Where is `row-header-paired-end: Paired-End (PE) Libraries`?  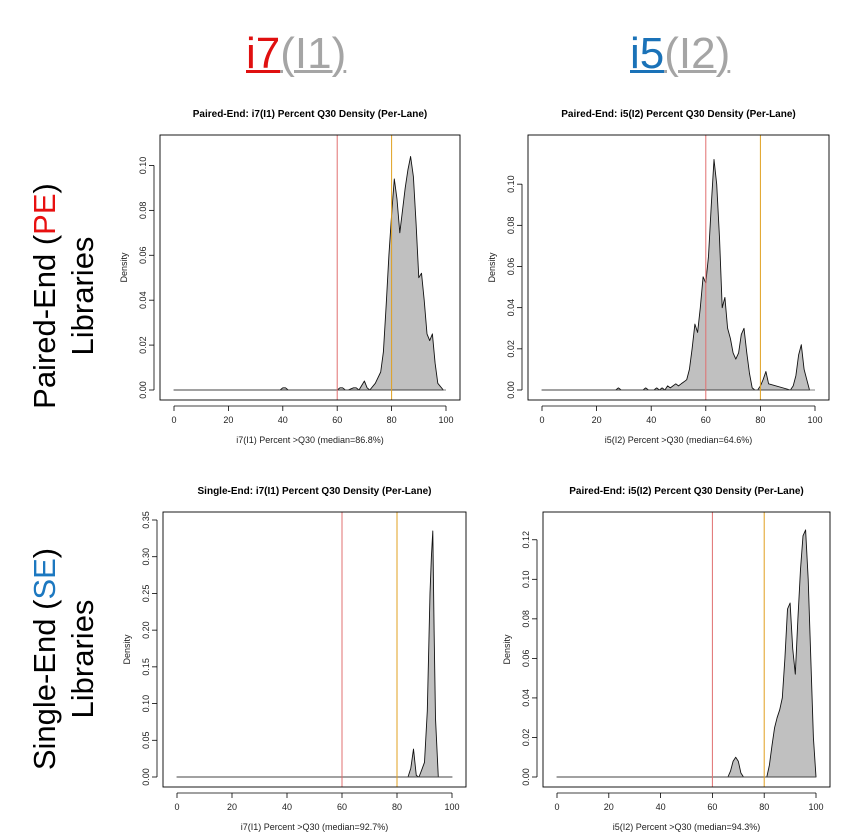 row-header-paired-end: Paired-End (PE) Libraries is located at coordinates (64, 296).